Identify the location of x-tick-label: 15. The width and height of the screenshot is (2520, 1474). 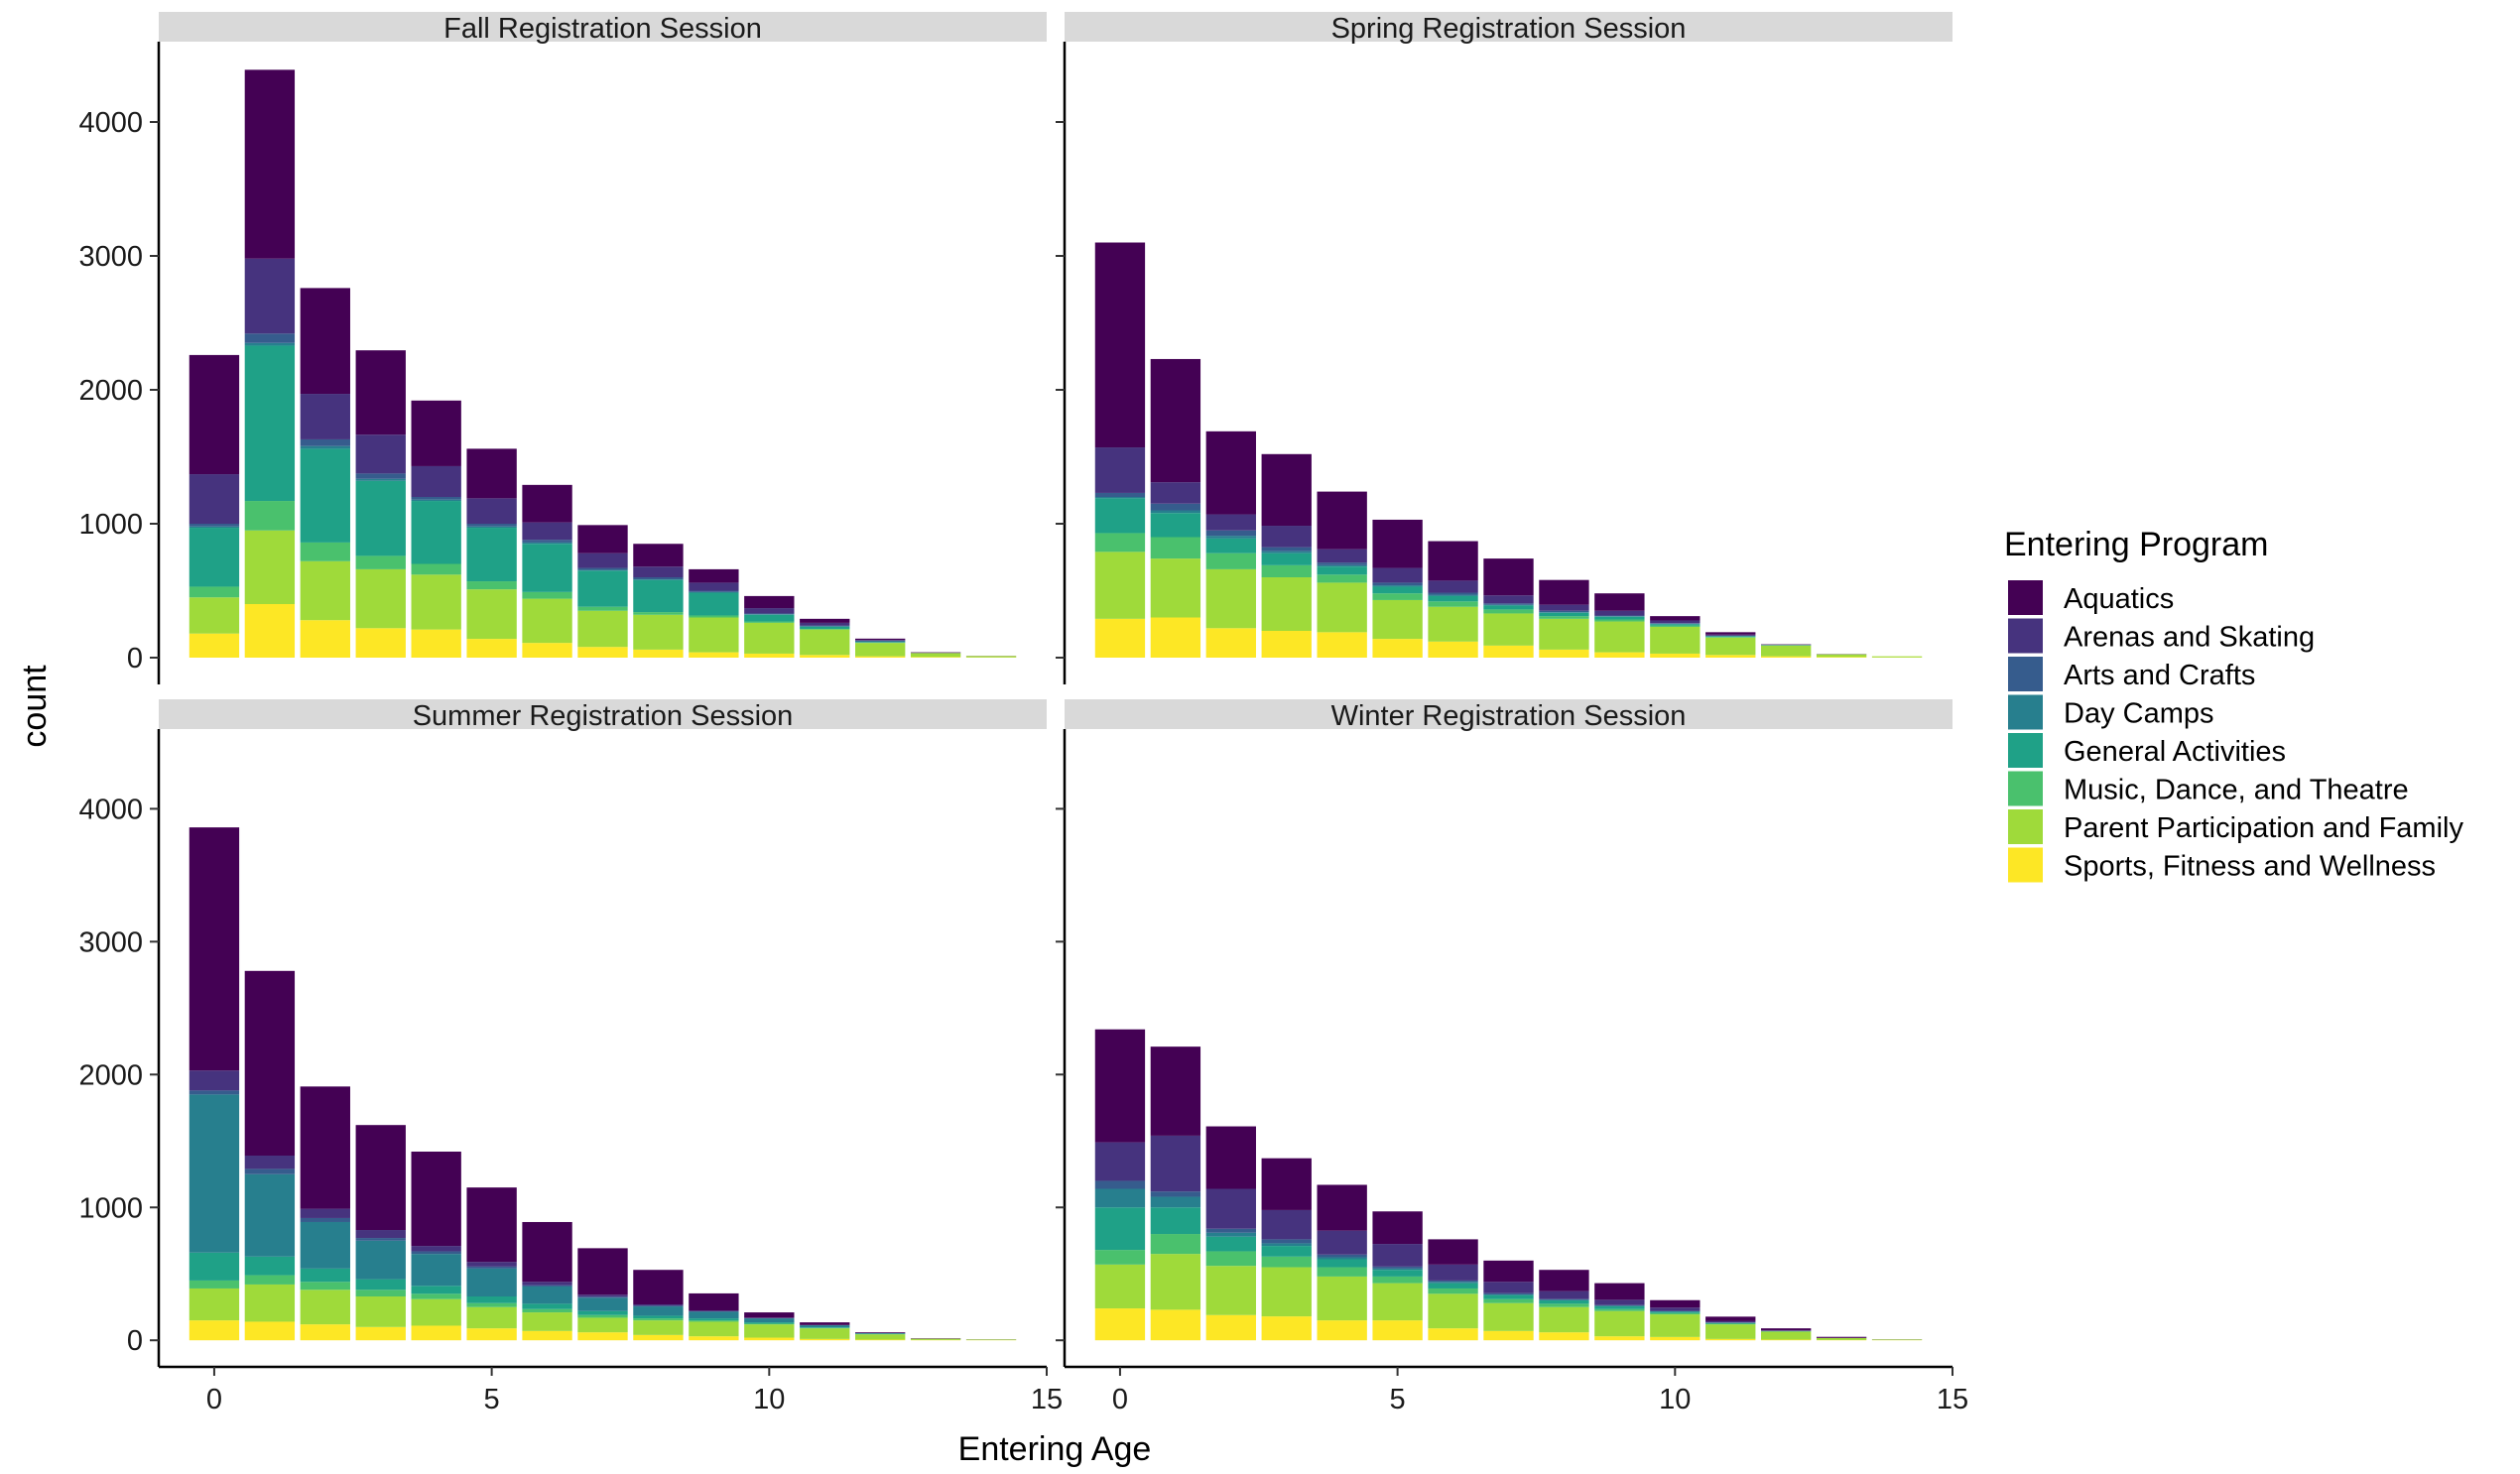
(1047, 1399).